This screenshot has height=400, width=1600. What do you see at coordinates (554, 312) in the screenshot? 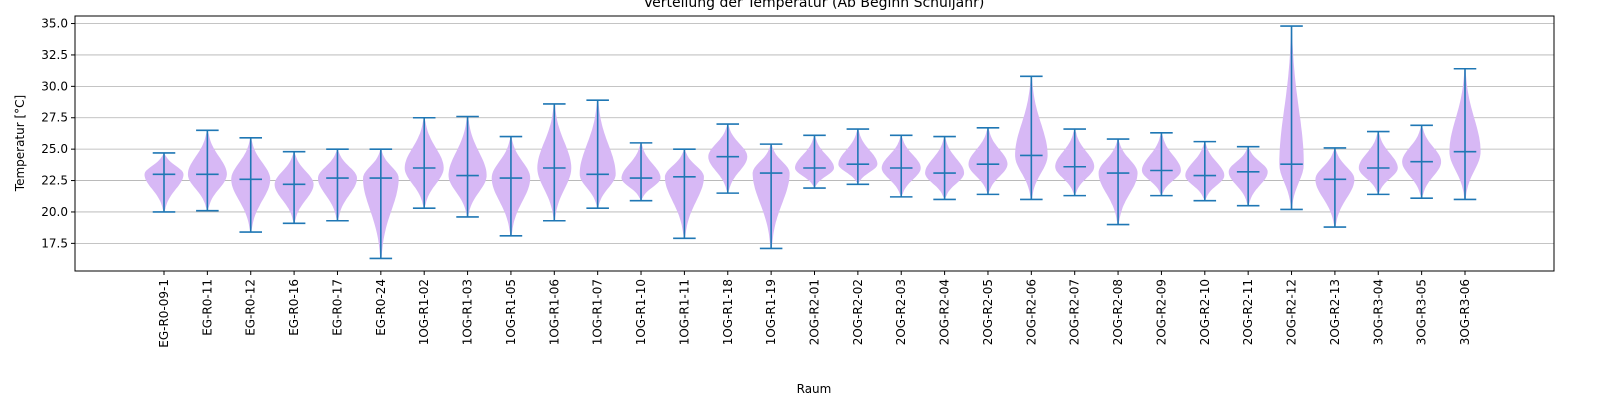
I see `x-tick-label: 1OG-R1-06` at bounding box center [554, 312].